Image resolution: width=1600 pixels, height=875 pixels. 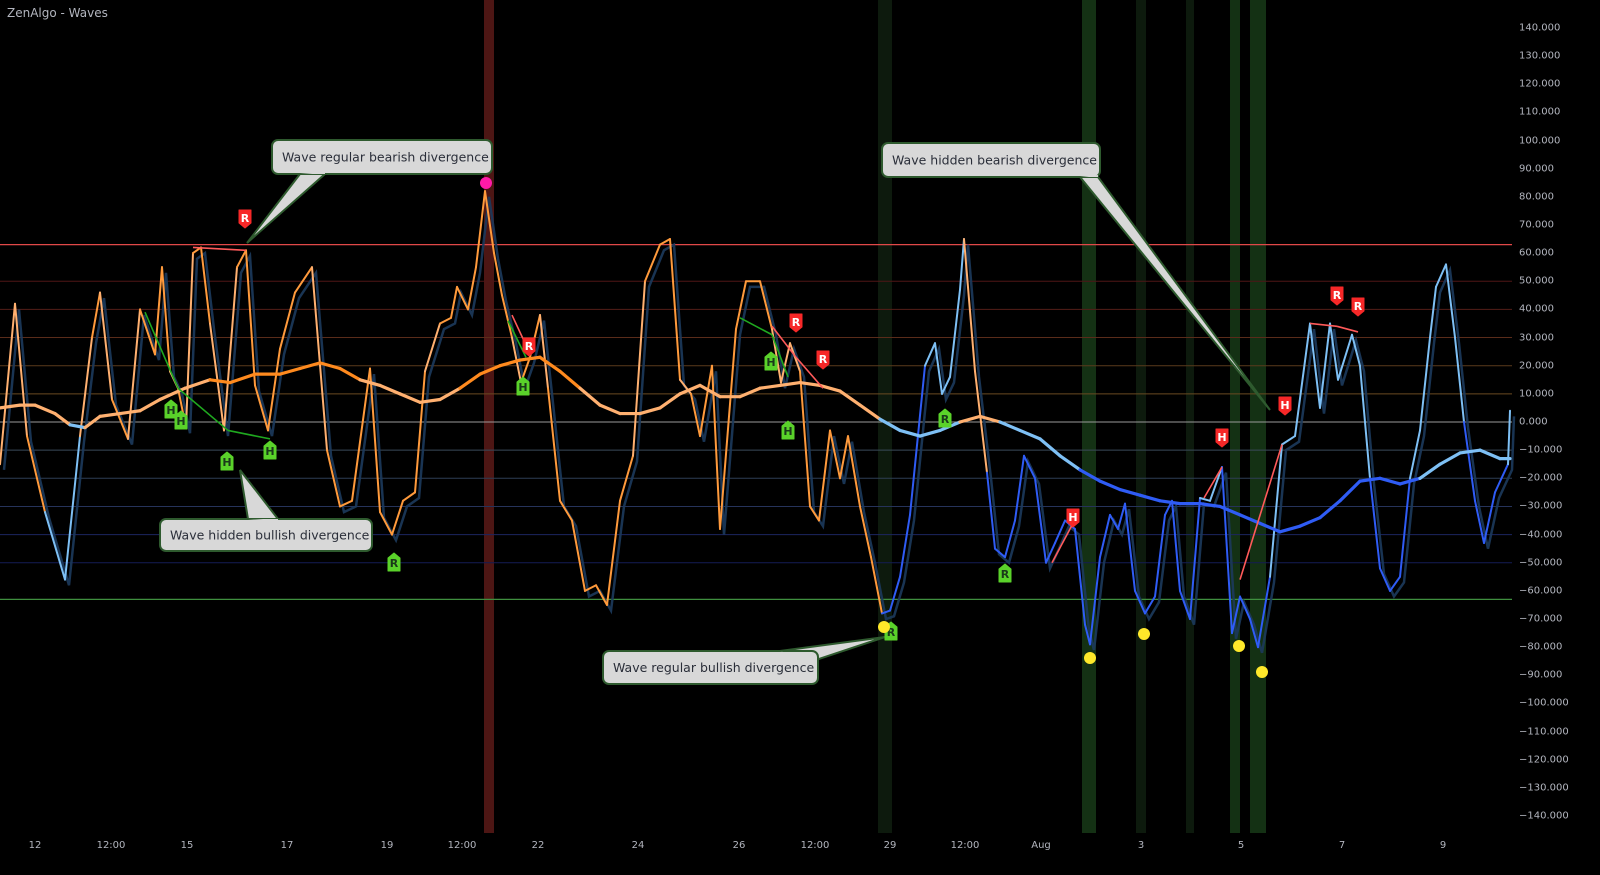 What do you see at coordinates (1536, 281) in the screenshot?
I see `y-tick-label: 50.000` at bounding box center [1536, 281].